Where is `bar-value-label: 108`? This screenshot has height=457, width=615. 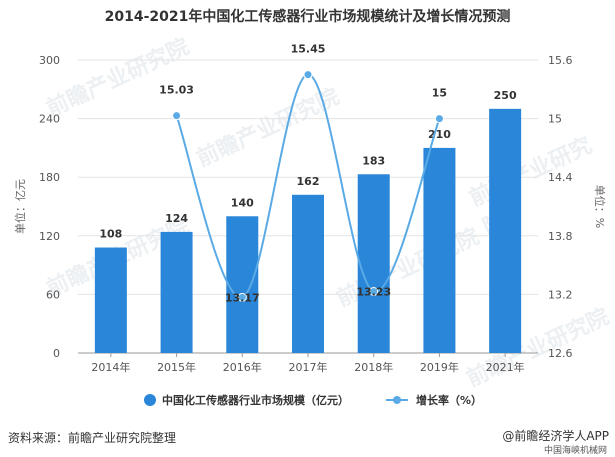
bar-value-label: 108 is located at coordinates (110, 234).